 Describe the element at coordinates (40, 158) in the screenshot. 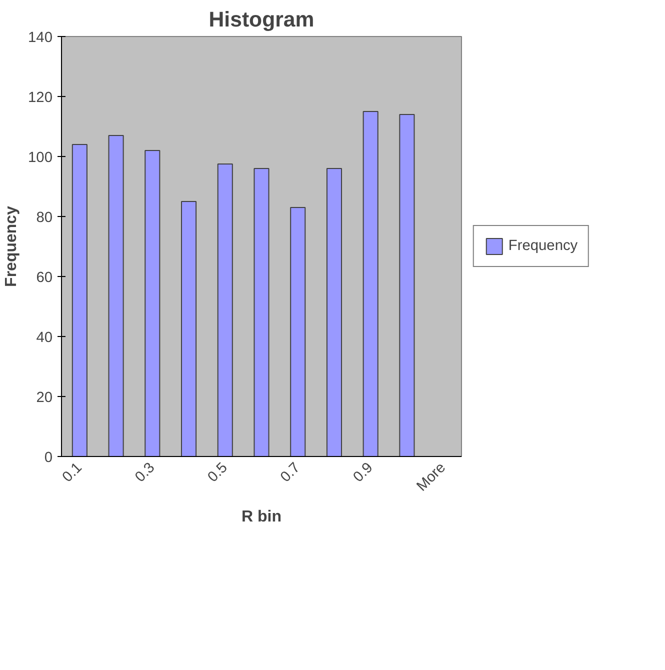

I see `y-tick-label: 100` at that location.